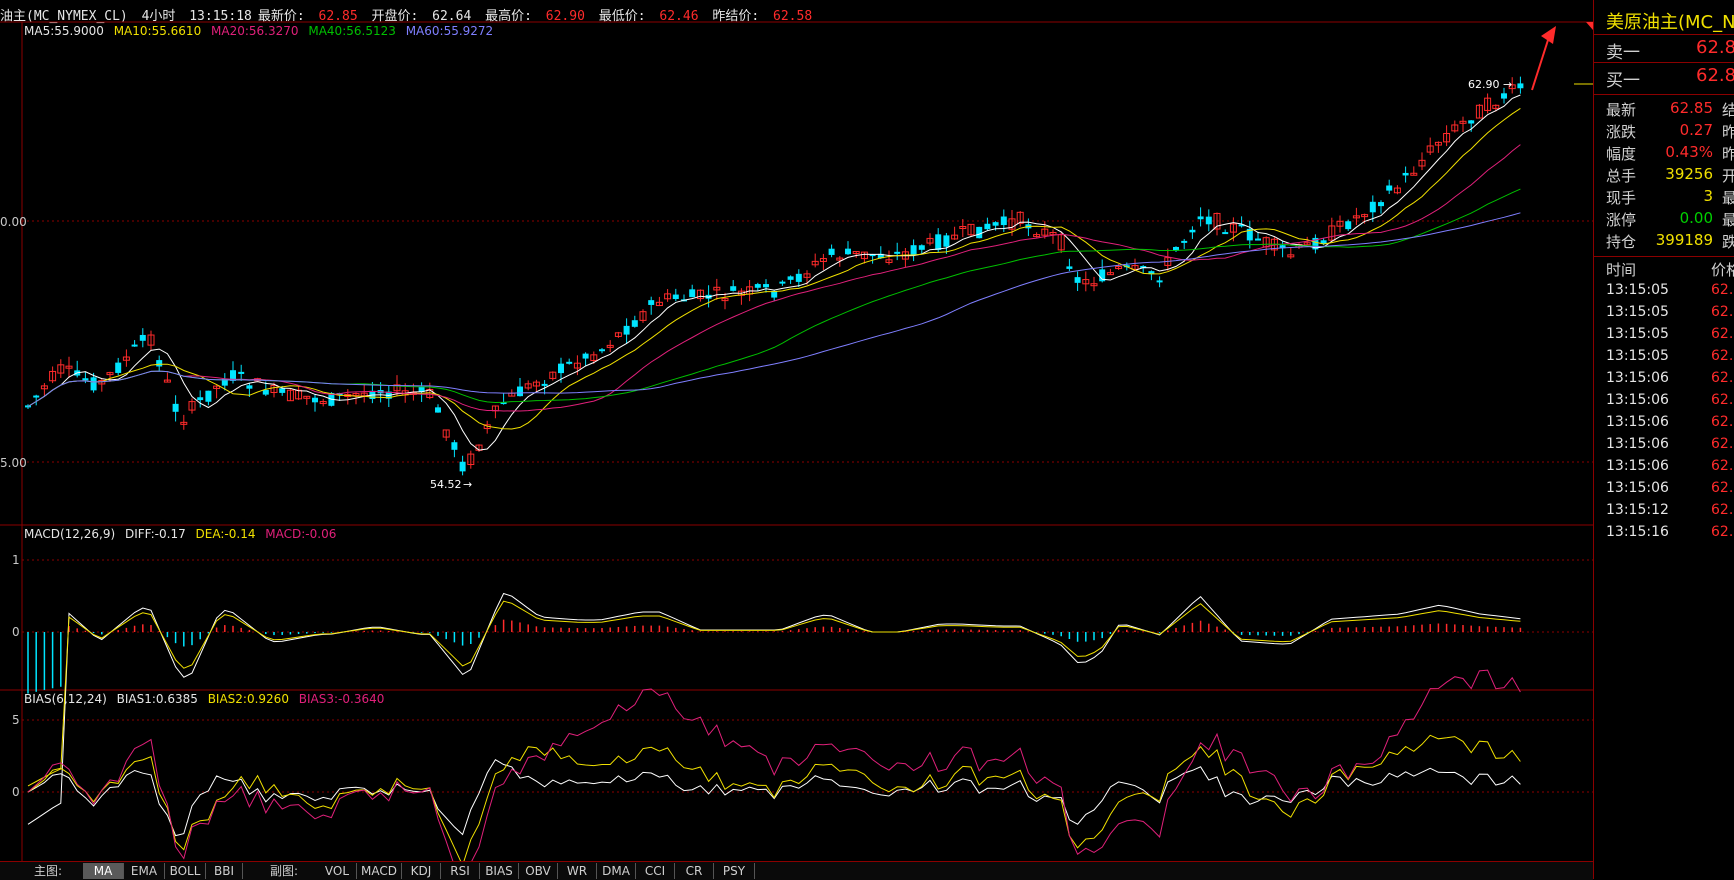  I want to click on tab-bbi: BBI, so click(224, 871).